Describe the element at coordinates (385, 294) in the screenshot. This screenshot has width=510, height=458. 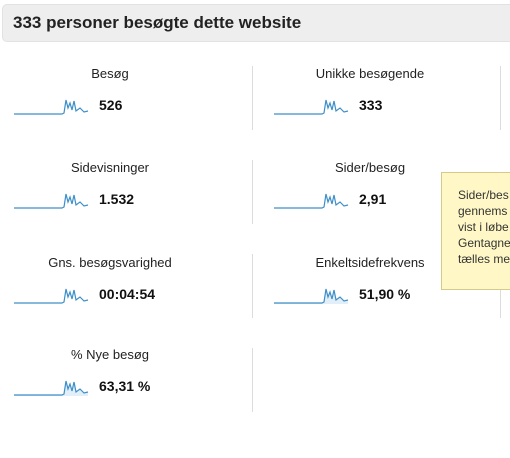
I see `metric-value: 51,90 %` at that location.